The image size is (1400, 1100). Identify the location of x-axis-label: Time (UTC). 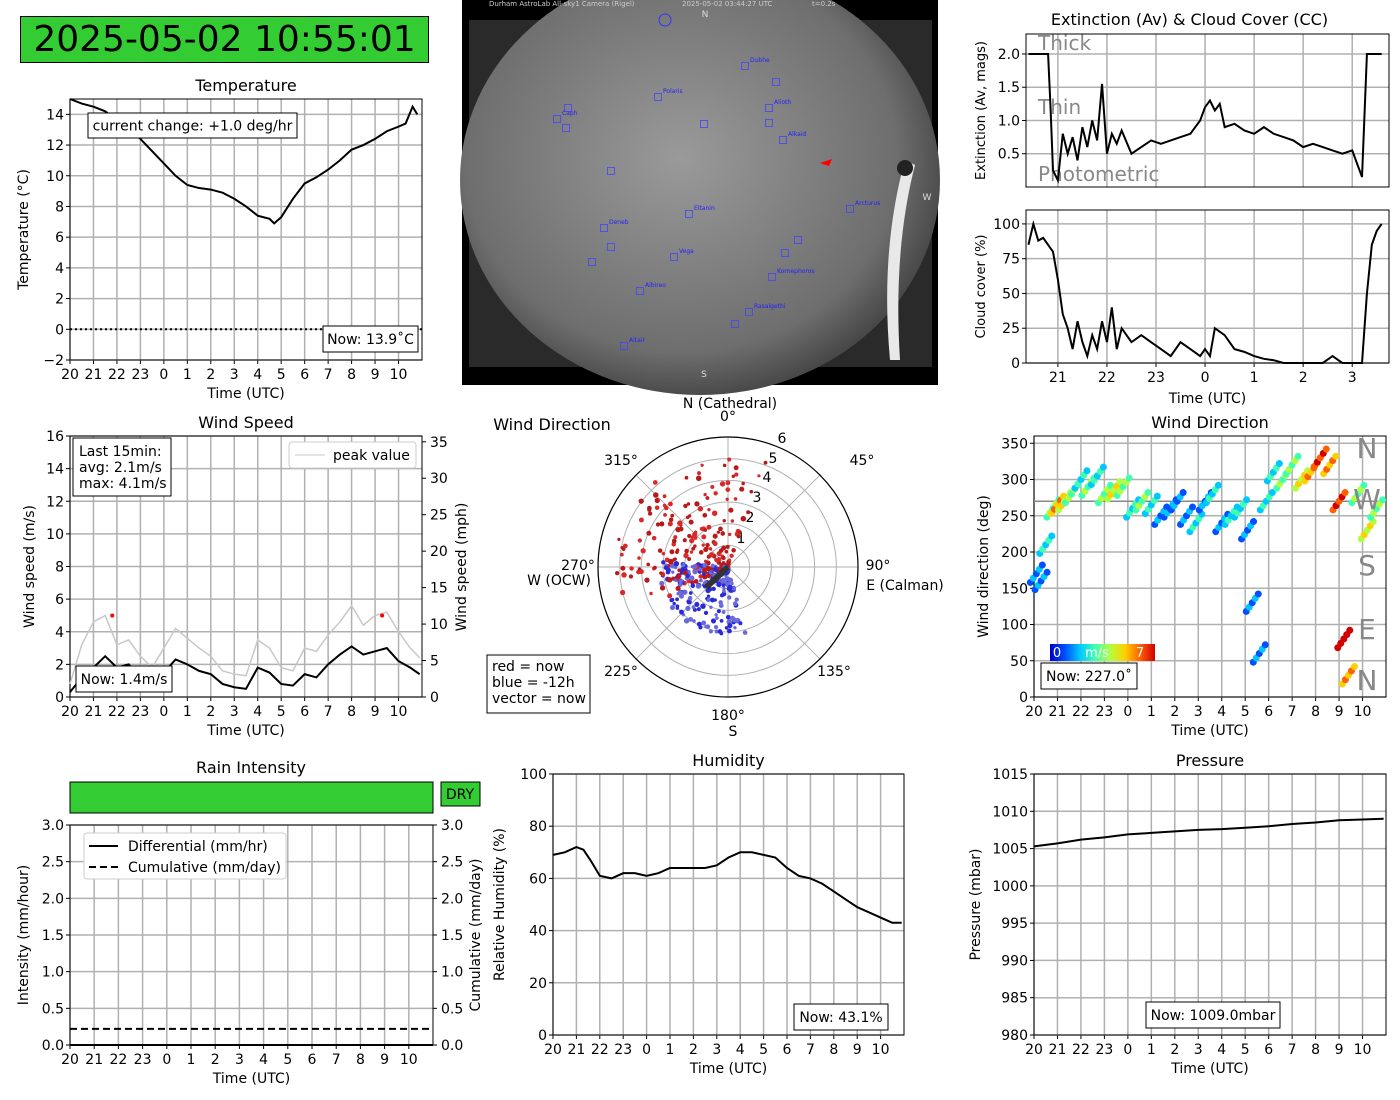
(1207, 399).